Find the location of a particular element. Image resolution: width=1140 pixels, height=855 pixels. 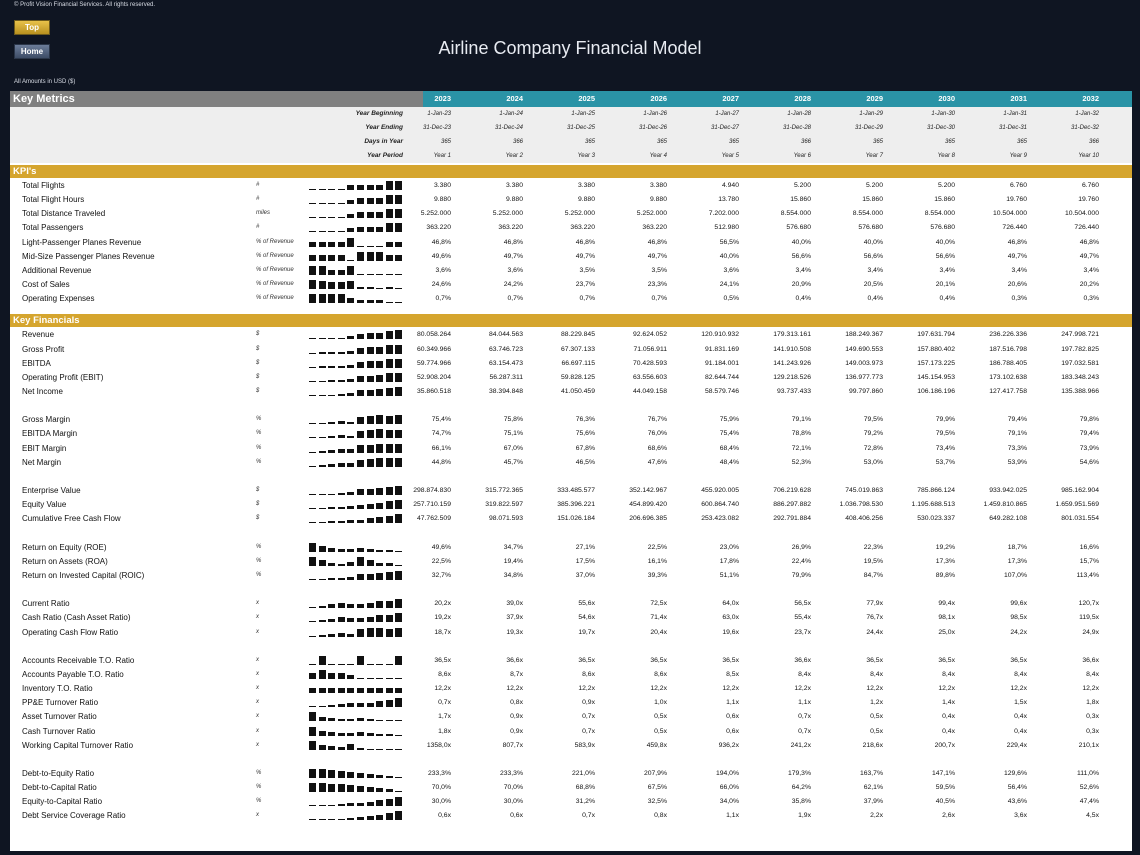

metric-value: 3,6x is located at coordinates (1020, 816).